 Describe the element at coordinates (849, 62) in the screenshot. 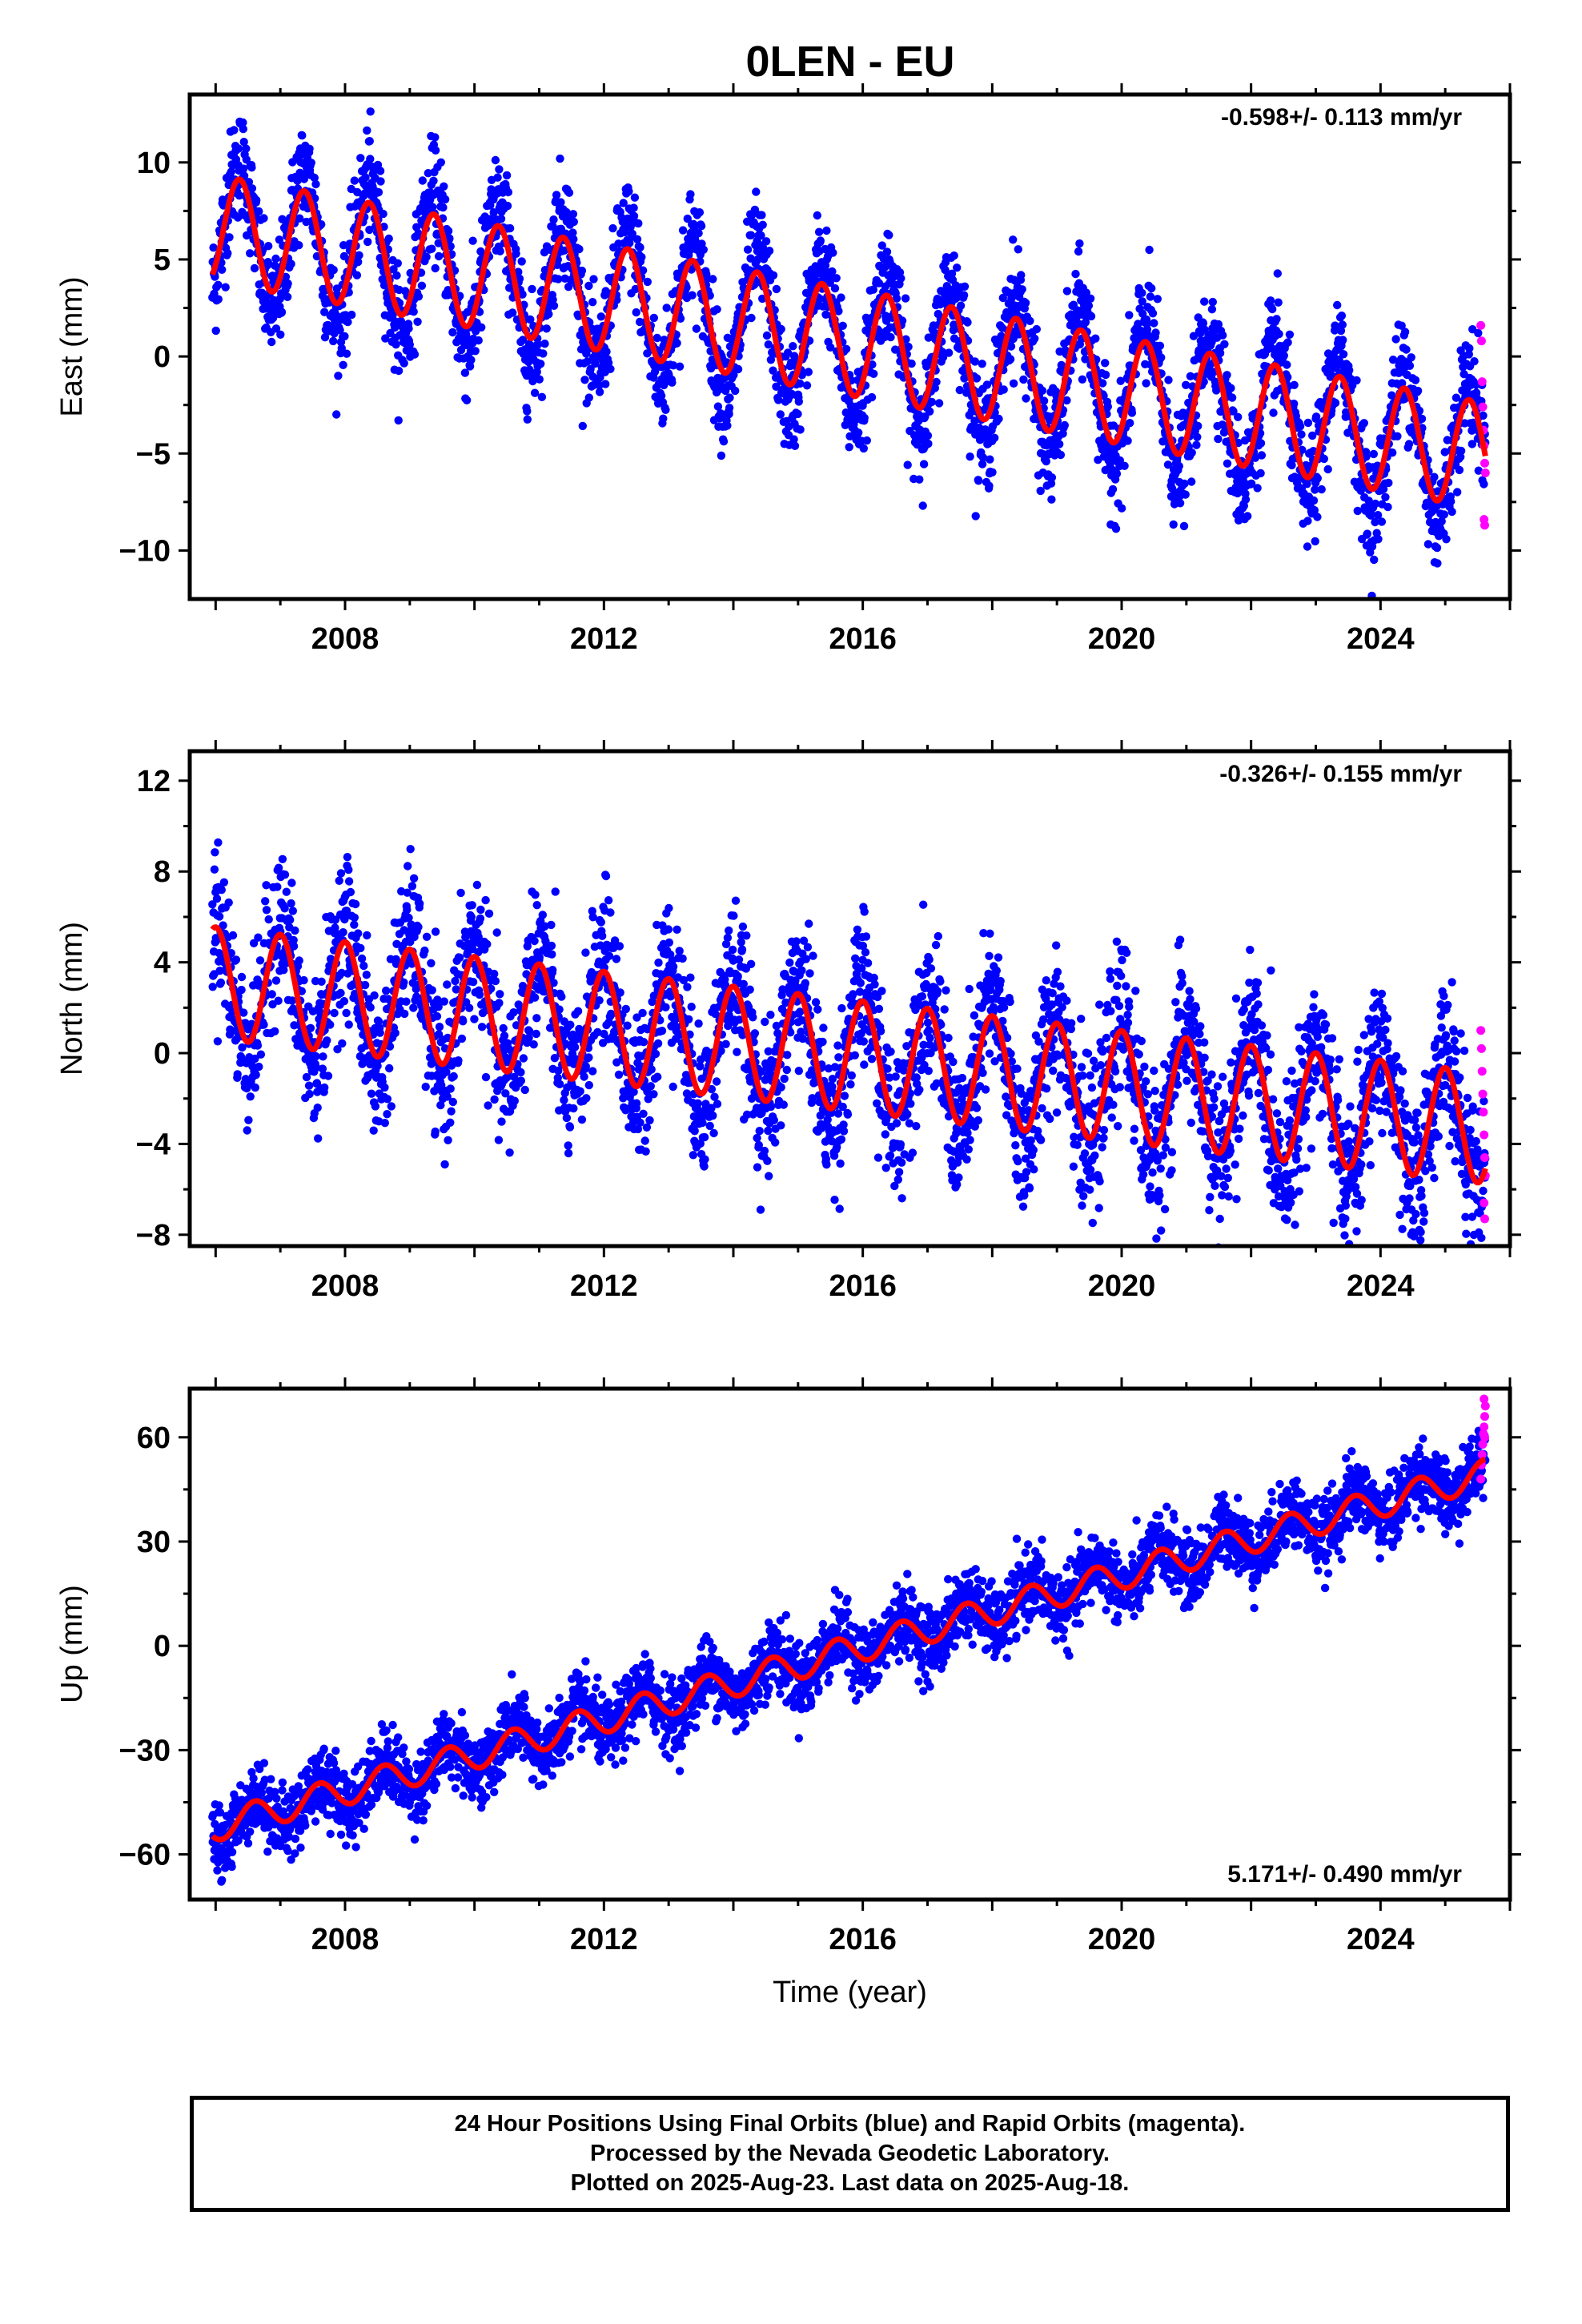

I see `chart-title: 0LEN - EU` at that location.